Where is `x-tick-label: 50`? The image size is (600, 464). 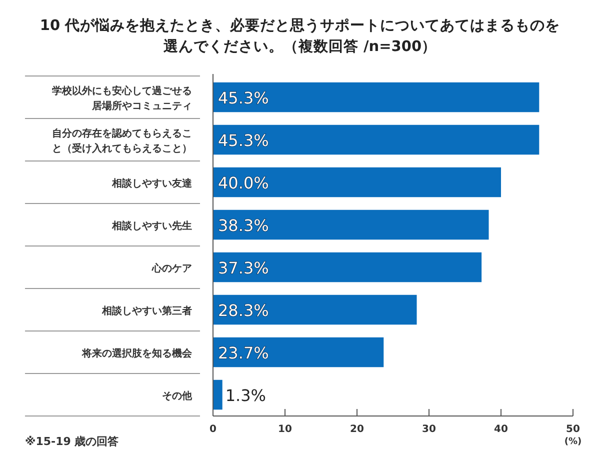 x-tick-label: 50 is located at coordinates (573, 429).